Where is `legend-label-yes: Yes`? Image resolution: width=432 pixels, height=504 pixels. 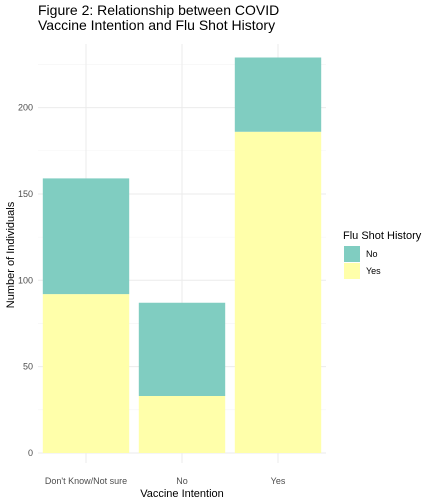
legend-label-yes: Yes is located at coordinates (373, 271).